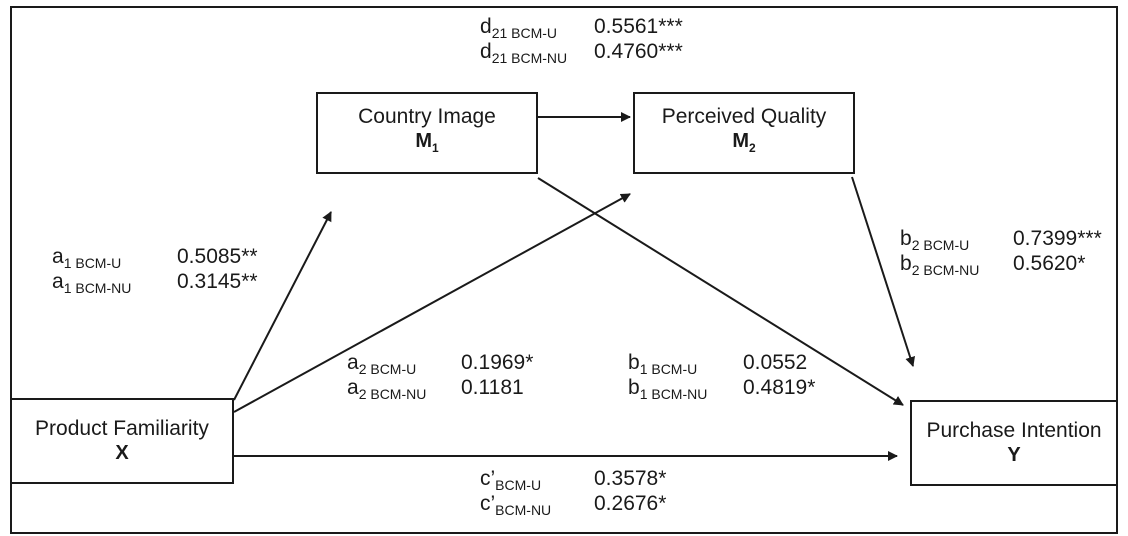 This screenshot has height=536, width=1128. What do you see at coordinates (92, 283) in the screenshot?
I see `coef-label: a1 BCM-NU` at bounding box center [92, 283].